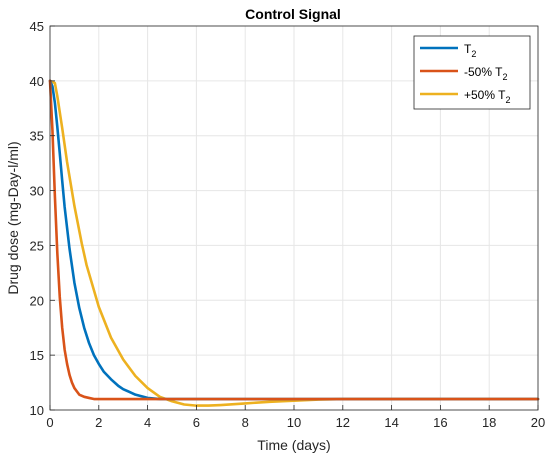 Image resolution: width=550 pixels, height=462 pixels. Describe the element at coordinates (485, 73) in the screenshot. I see `legend-label: -50% T2` at that location.